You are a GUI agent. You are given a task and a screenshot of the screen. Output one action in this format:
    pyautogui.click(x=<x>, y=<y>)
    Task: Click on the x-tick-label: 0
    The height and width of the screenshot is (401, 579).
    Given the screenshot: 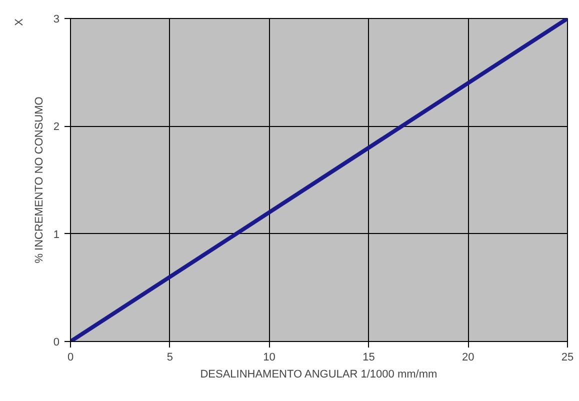 What is the action you would take?
    pyautogui.click(x=70, y=358)
    